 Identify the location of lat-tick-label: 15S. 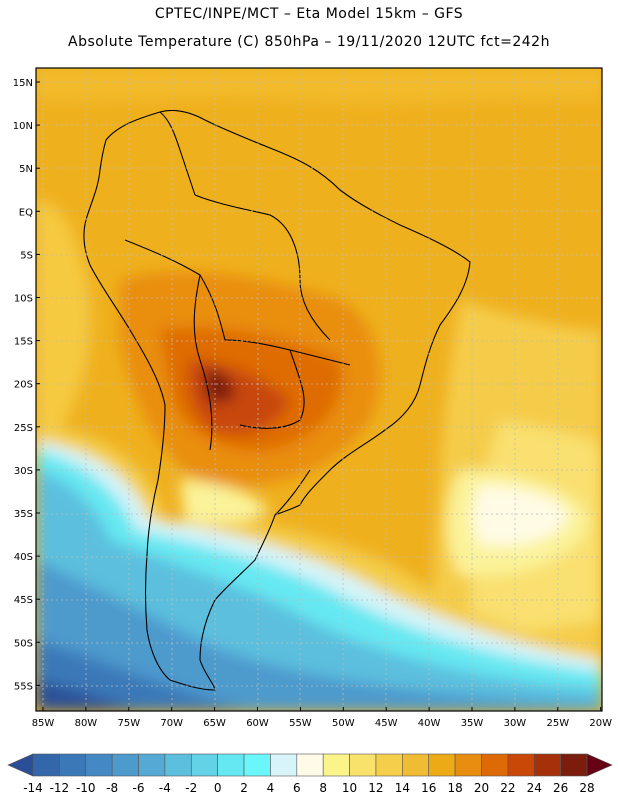
(23, 342).